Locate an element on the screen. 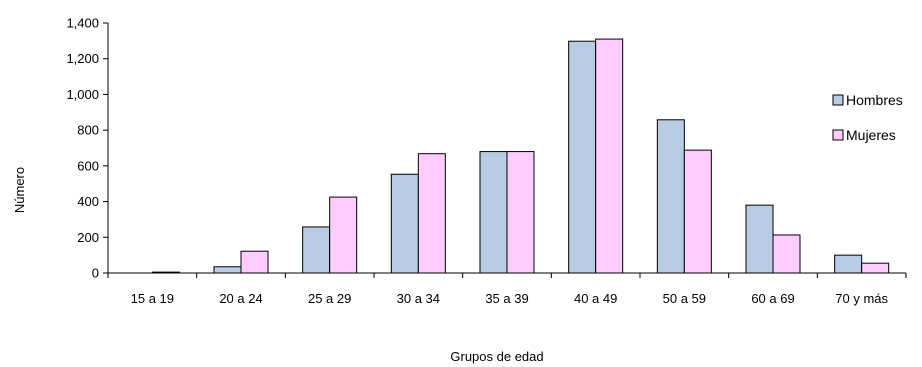  legend-label-hombres: Hombres is located at coordinates (874, 100).